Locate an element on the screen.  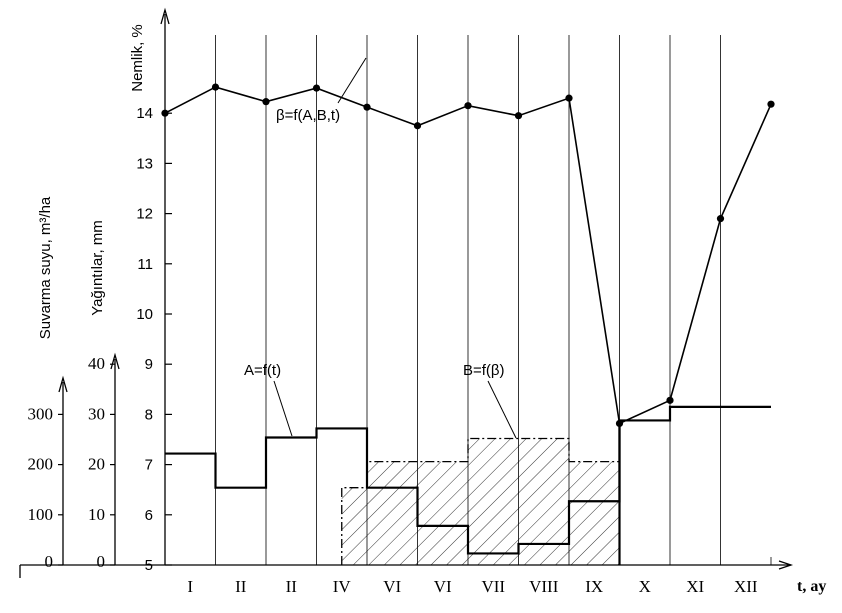
b-hatched-area is located at coordinates (480, 501).